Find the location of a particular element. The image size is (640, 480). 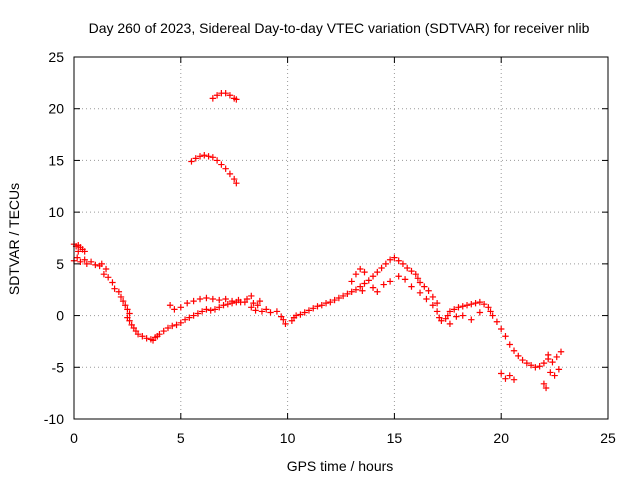

y-tick-label: 10 is located at coordinates (56, 212).